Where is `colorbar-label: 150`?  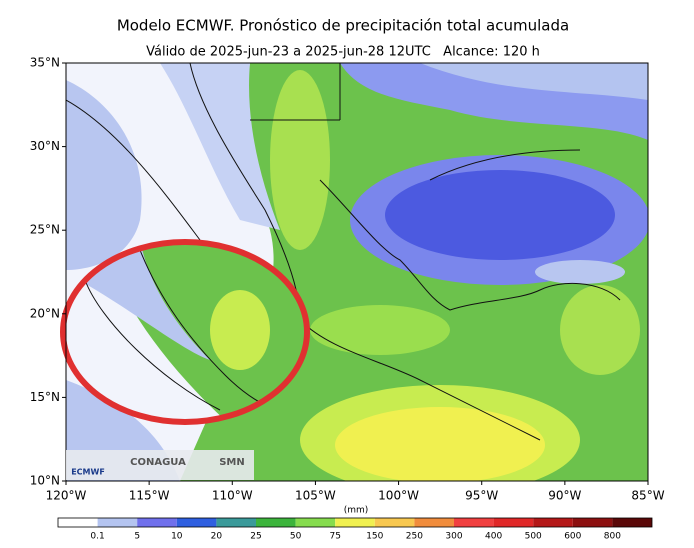 colorbar-label: 150 is located at coordinates (374, 537).